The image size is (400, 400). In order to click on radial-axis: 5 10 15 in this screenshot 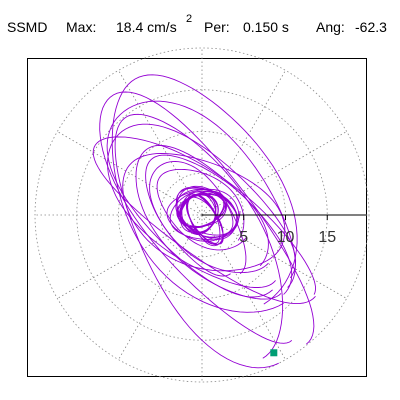, I will do `click(284, 230)`.